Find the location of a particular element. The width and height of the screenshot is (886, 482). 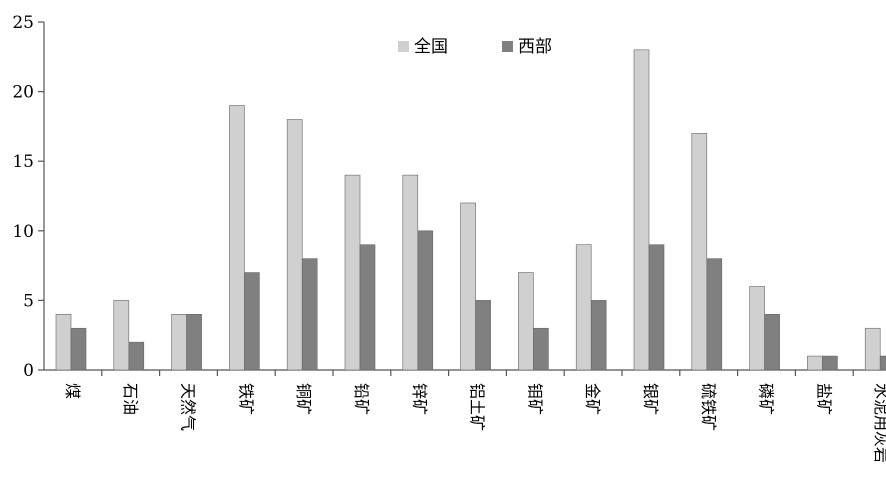

y-axis: 0 5 10 15 20 25 is located at coordinates (28, 197).